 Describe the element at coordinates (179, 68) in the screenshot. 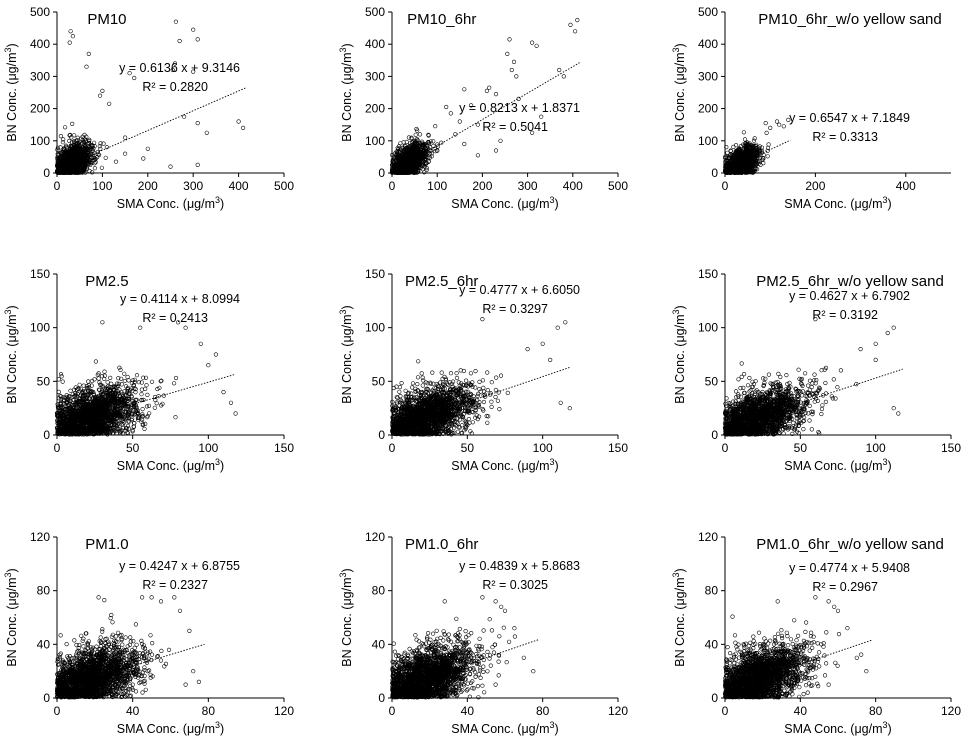

I see `regression-equation: y = 0.6136 x + 9.3146` at that location.